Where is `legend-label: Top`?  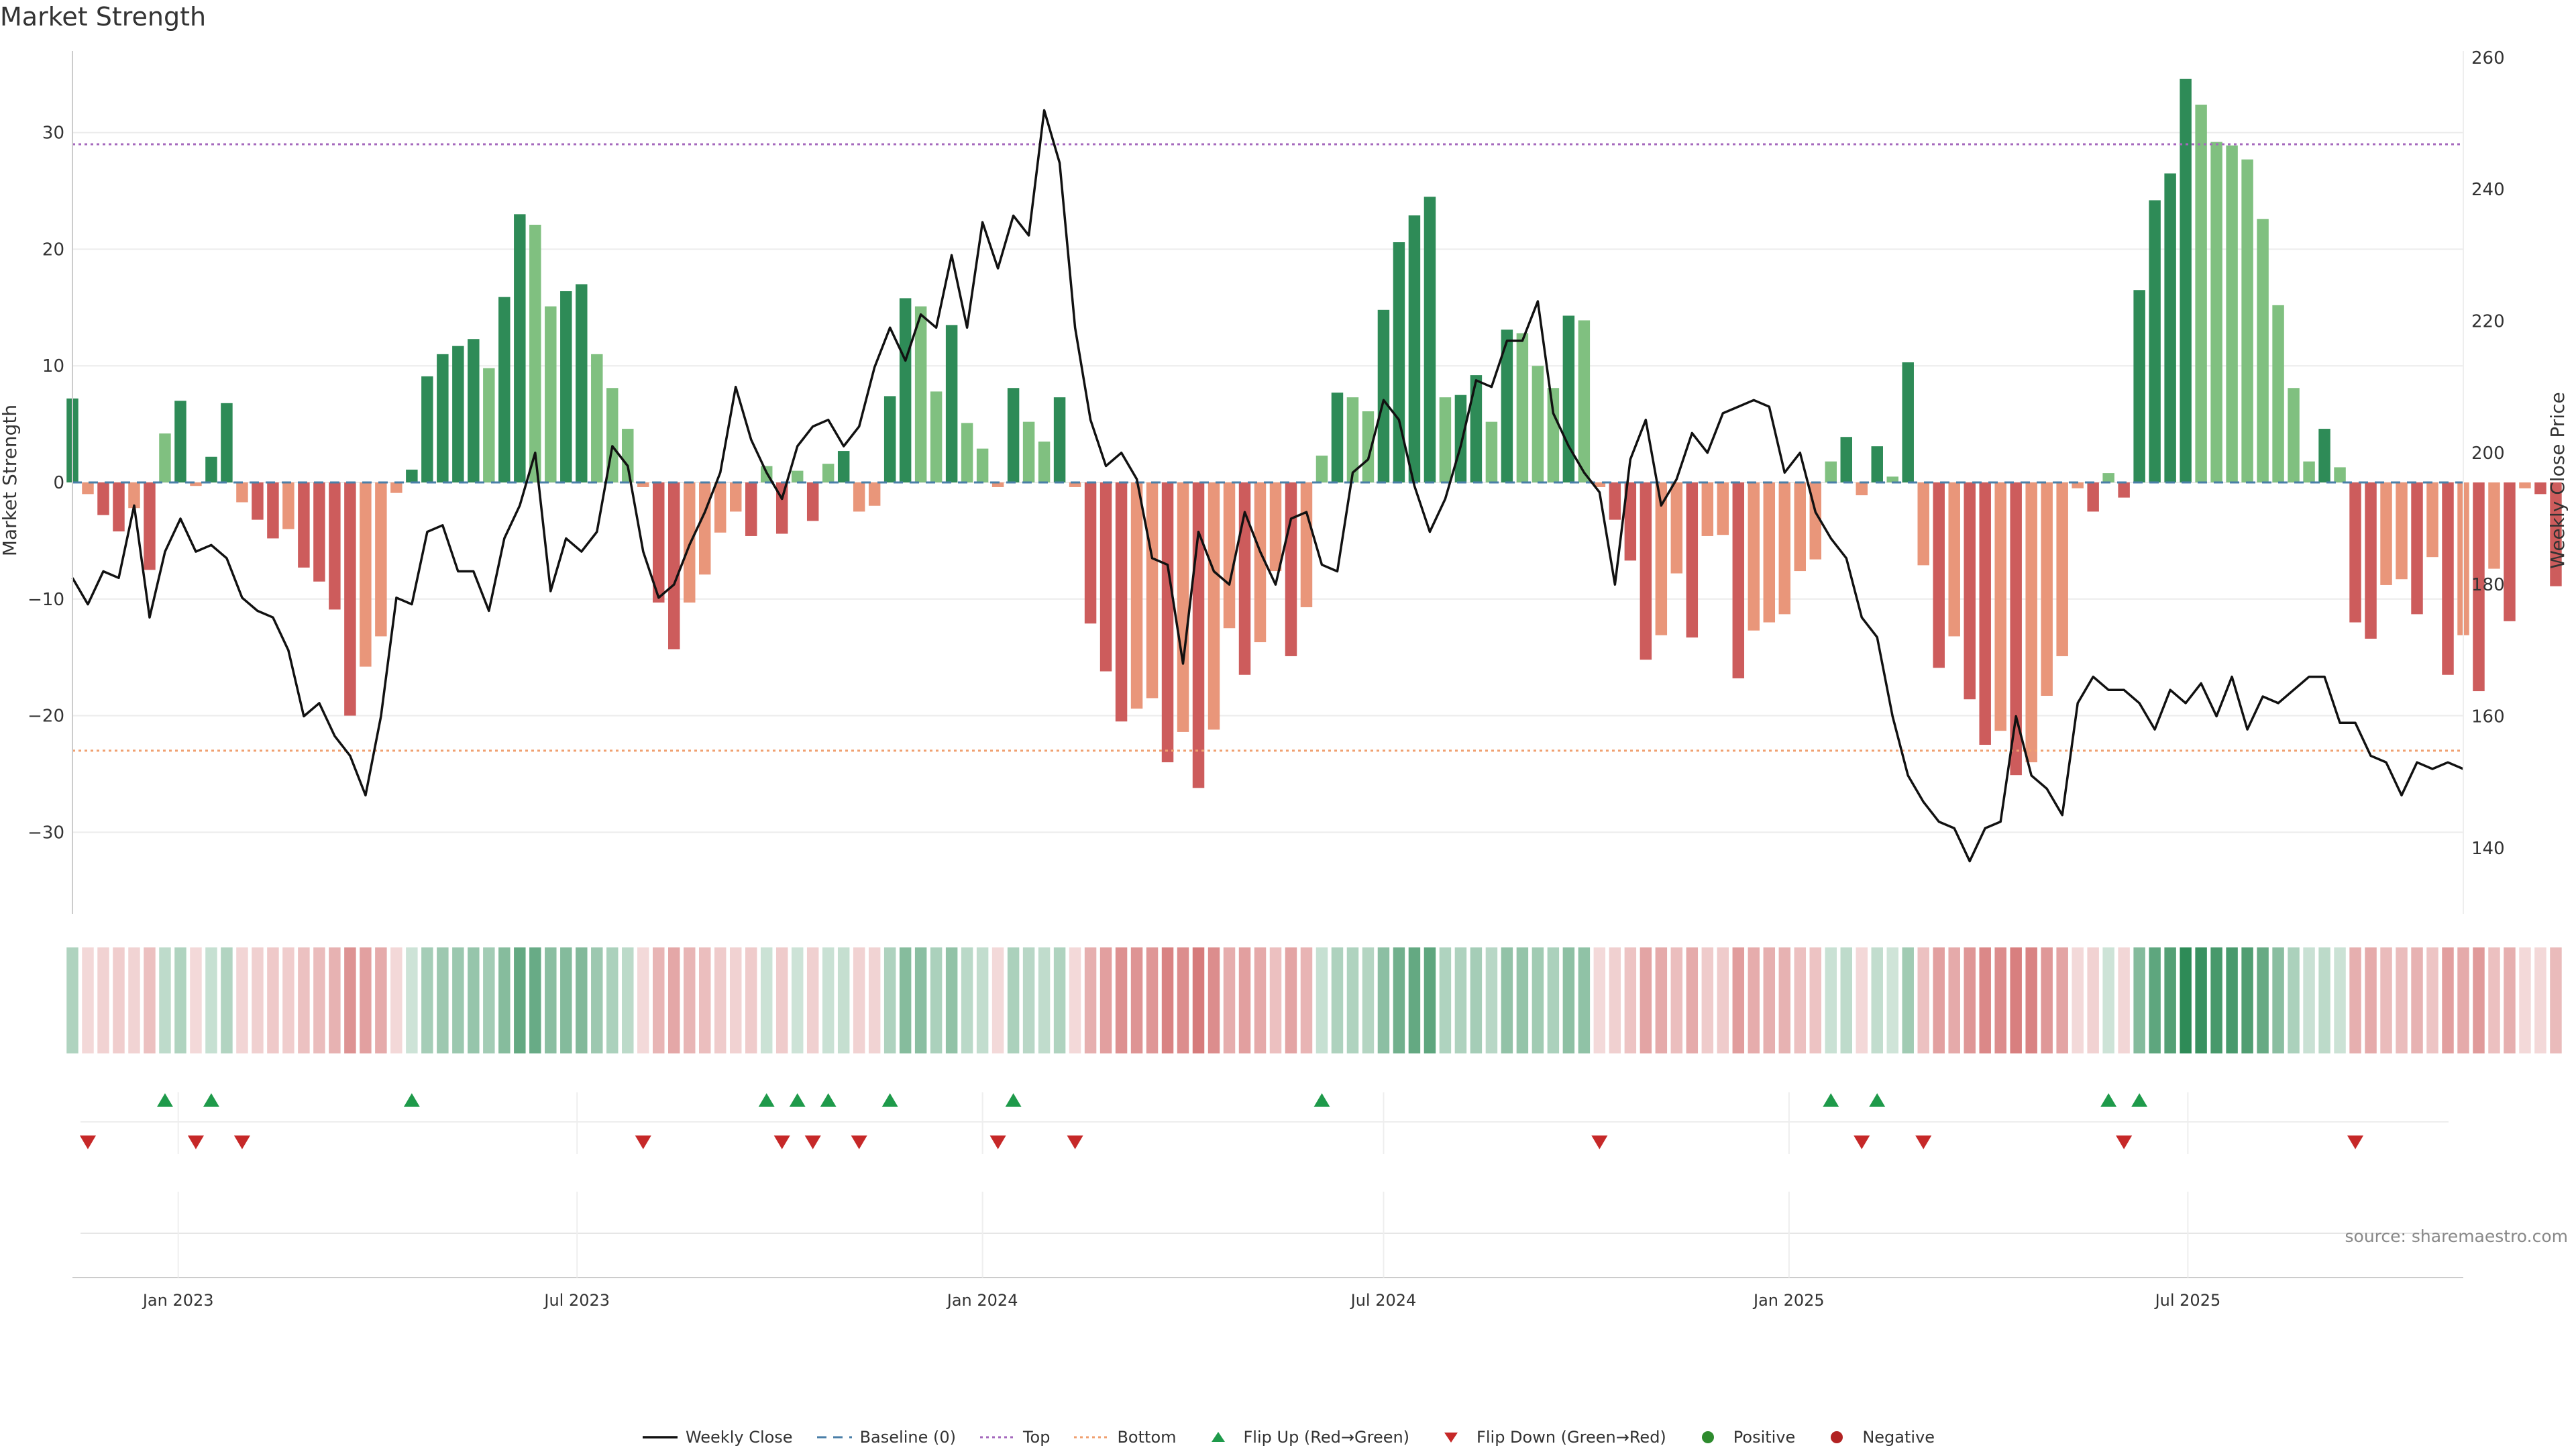 legend-label: Top is located at coordinates (1036, 1438).